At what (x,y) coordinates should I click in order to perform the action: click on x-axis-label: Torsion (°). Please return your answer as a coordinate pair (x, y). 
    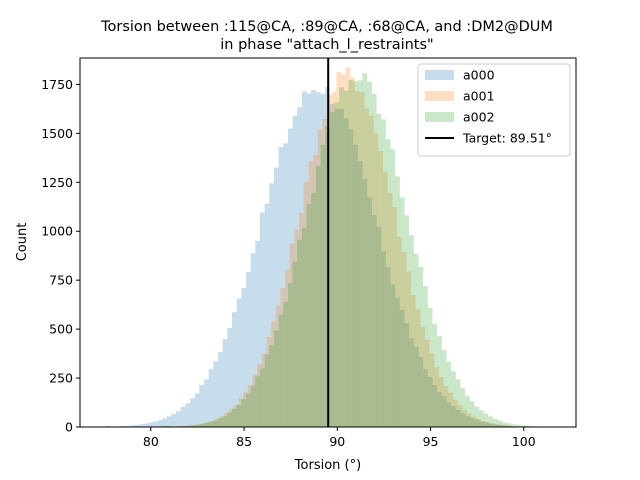
    Looking at the image, I should click on (327, 465).